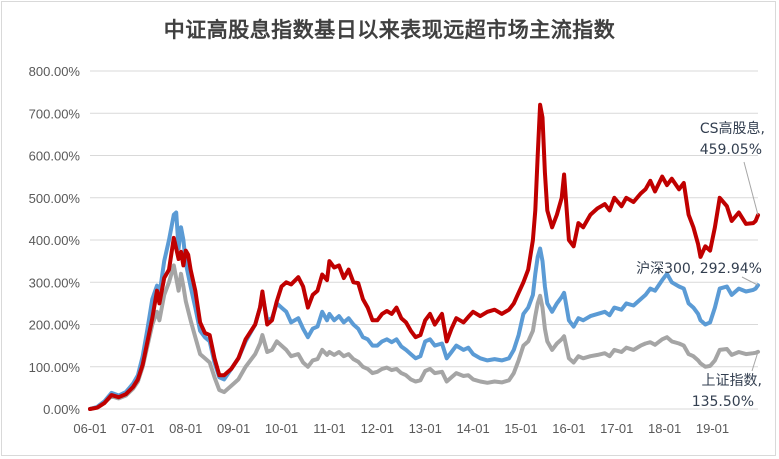  I want to click on annotation-leaders, so click(750, 266).